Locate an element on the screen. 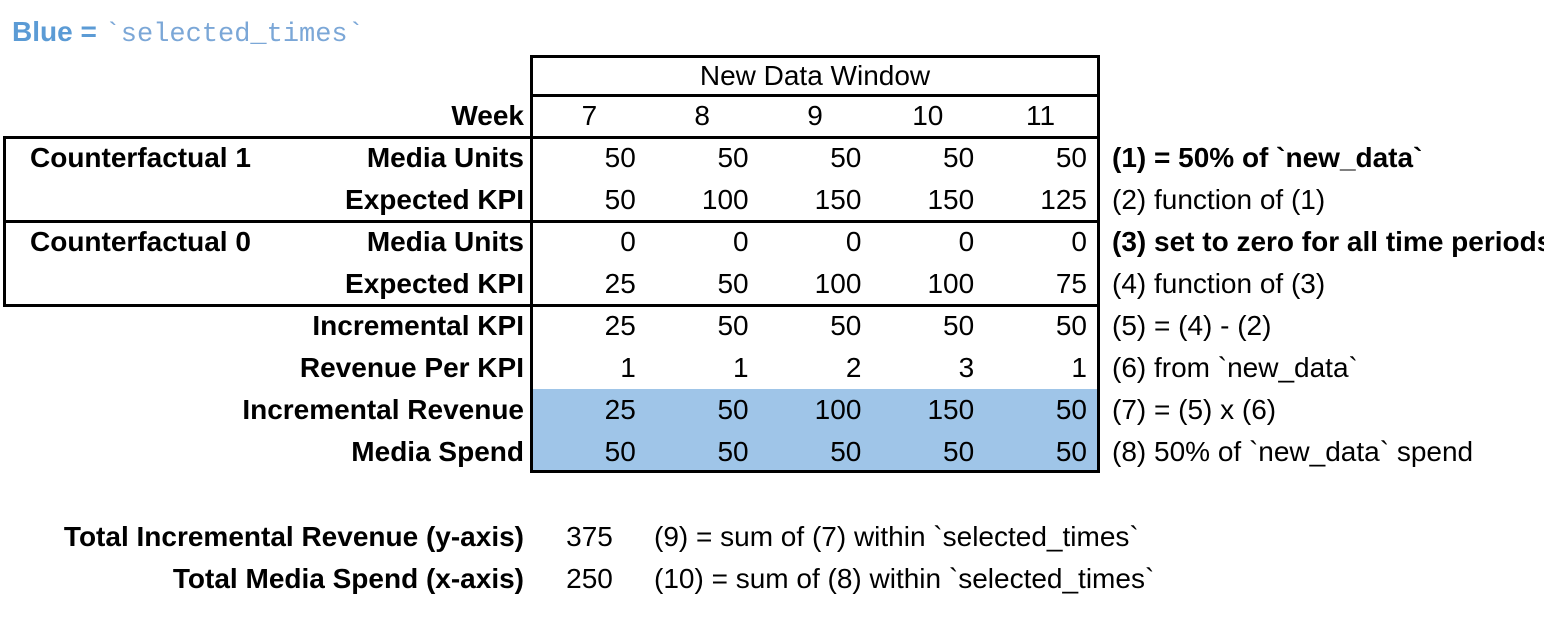  table-row-media-spend: Media Spend 50 50 50 50 50 is located at coordinates (548, 452).